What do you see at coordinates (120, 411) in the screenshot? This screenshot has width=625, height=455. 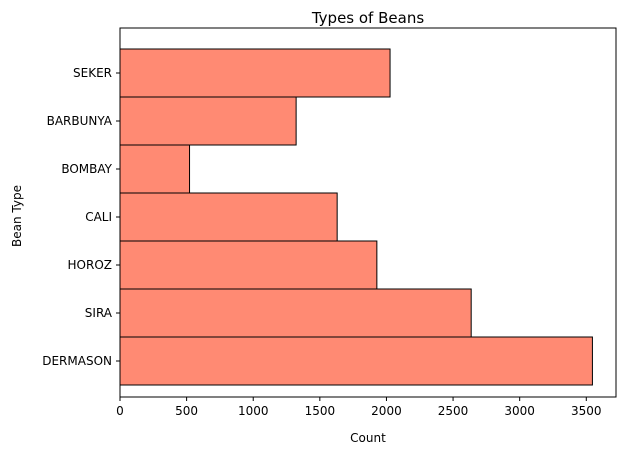 I see `x-tick-label: 0` at bounding box center [120, 411].